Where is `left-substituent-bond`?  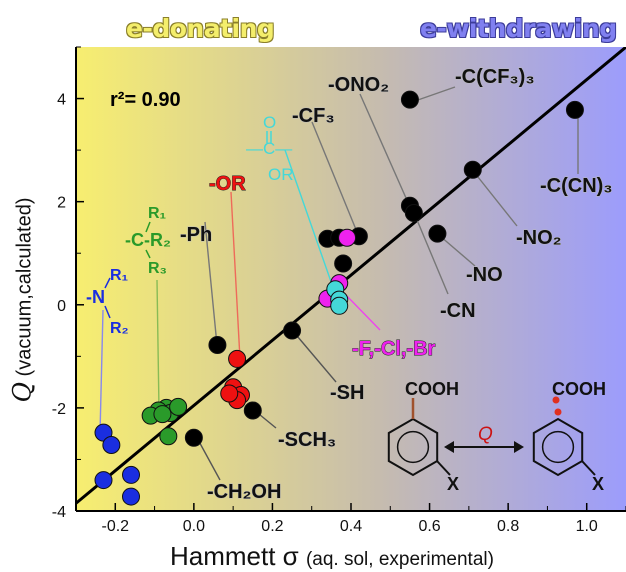 left-substituent-bond is located at coordinates (443, 468).